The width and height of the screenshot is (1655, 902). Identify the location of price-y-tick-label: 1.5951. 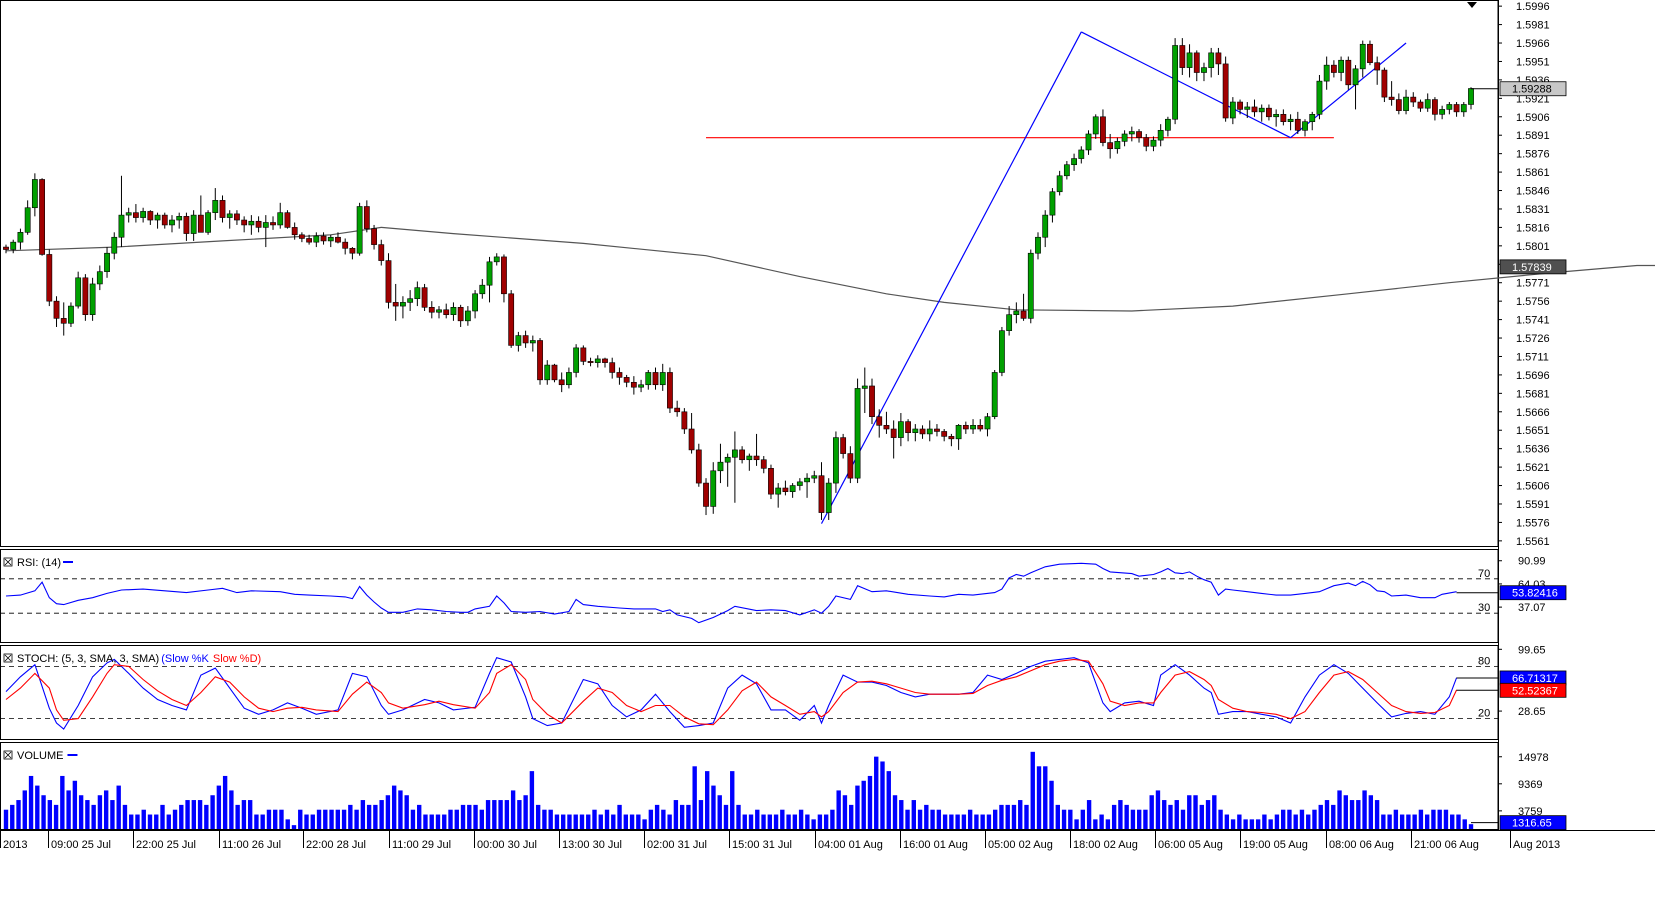
(1533, 62).